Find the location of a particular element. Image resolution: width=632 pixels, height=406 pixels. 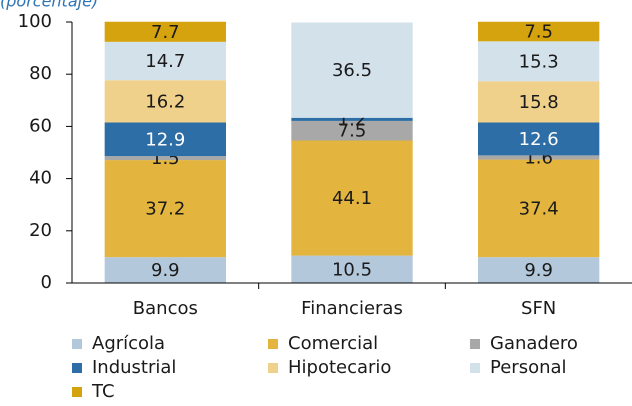

legend-label: Hipotecario is located at coordinates (339, 367).